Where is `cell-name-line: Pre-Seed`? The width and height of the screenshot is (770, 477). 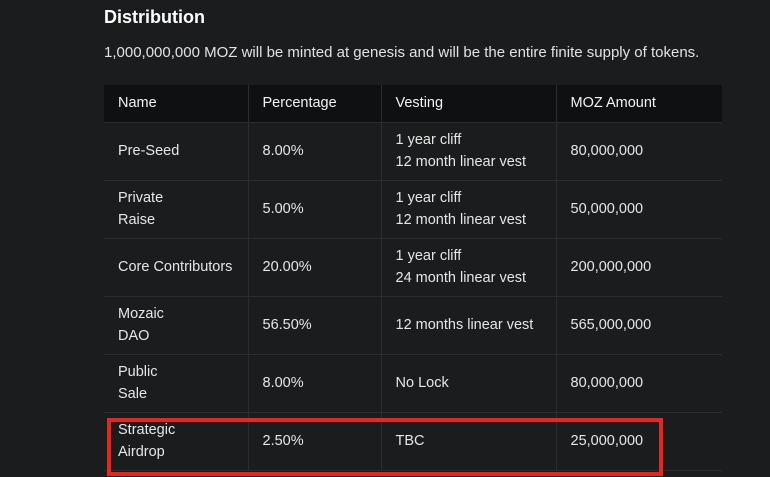 cell-name-line: Pre-Seed is located at coordinates (149, 150).